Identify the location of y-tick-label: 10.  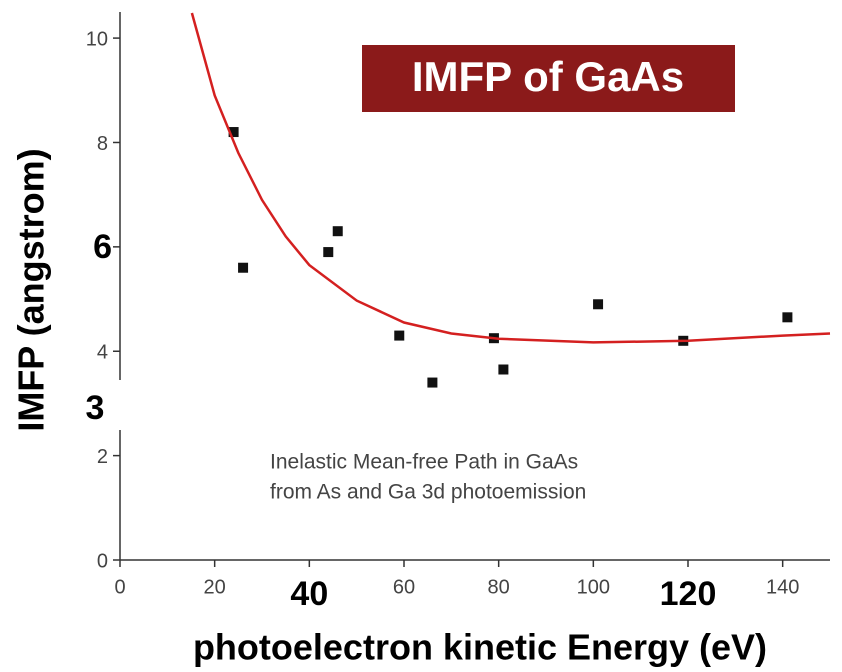
(97, 39).